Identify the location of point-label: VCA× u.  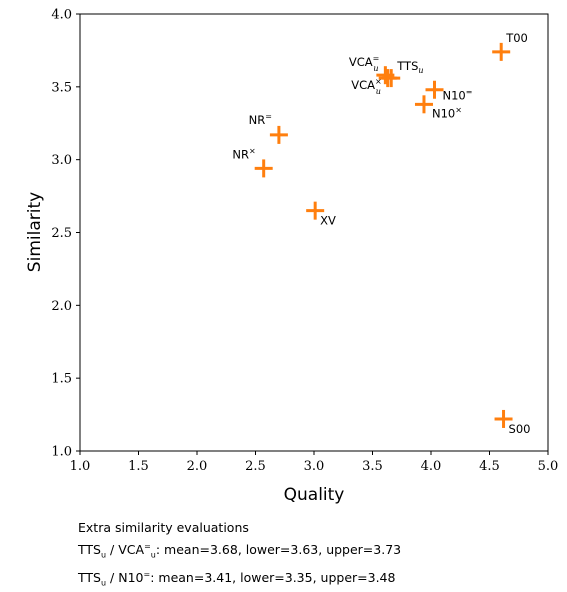
(366, 86).